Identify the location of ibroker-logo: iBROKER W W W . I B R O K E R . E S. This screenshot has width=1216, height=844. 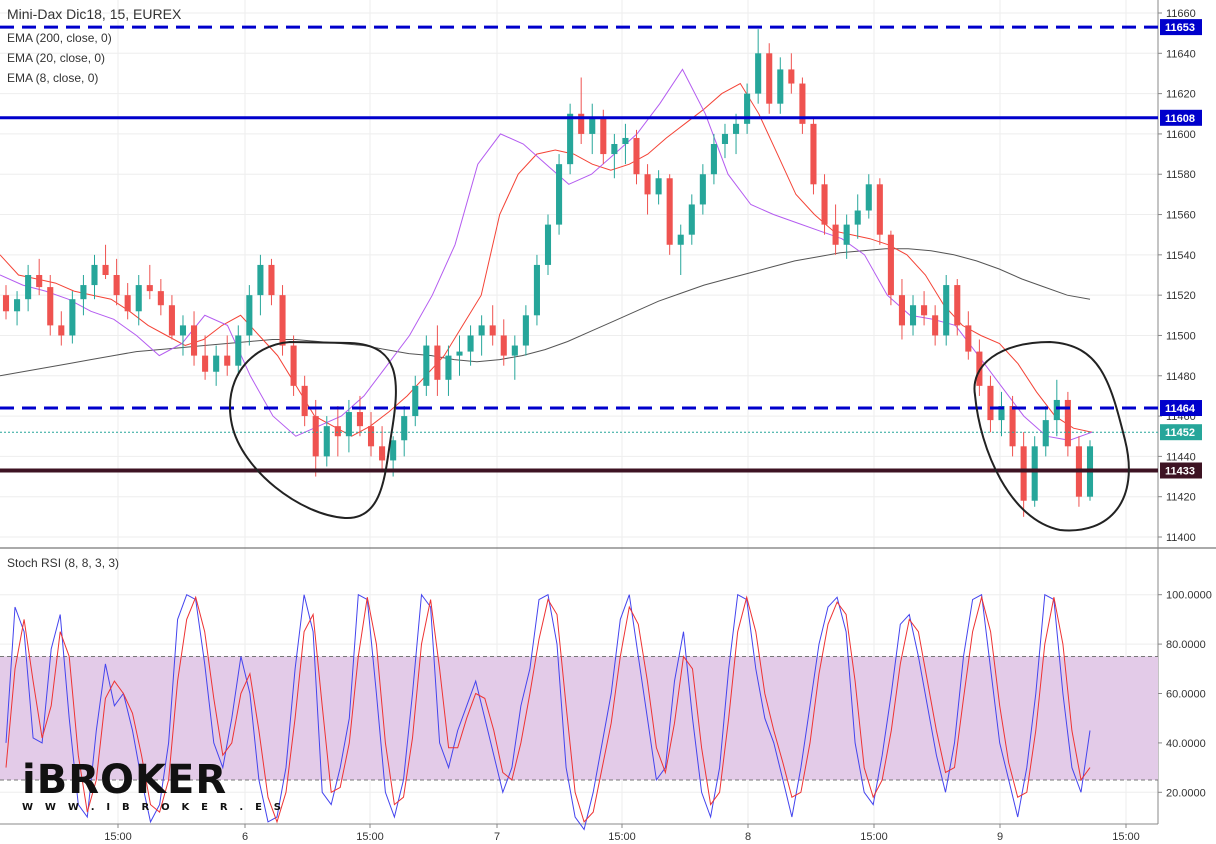
(153, 786).